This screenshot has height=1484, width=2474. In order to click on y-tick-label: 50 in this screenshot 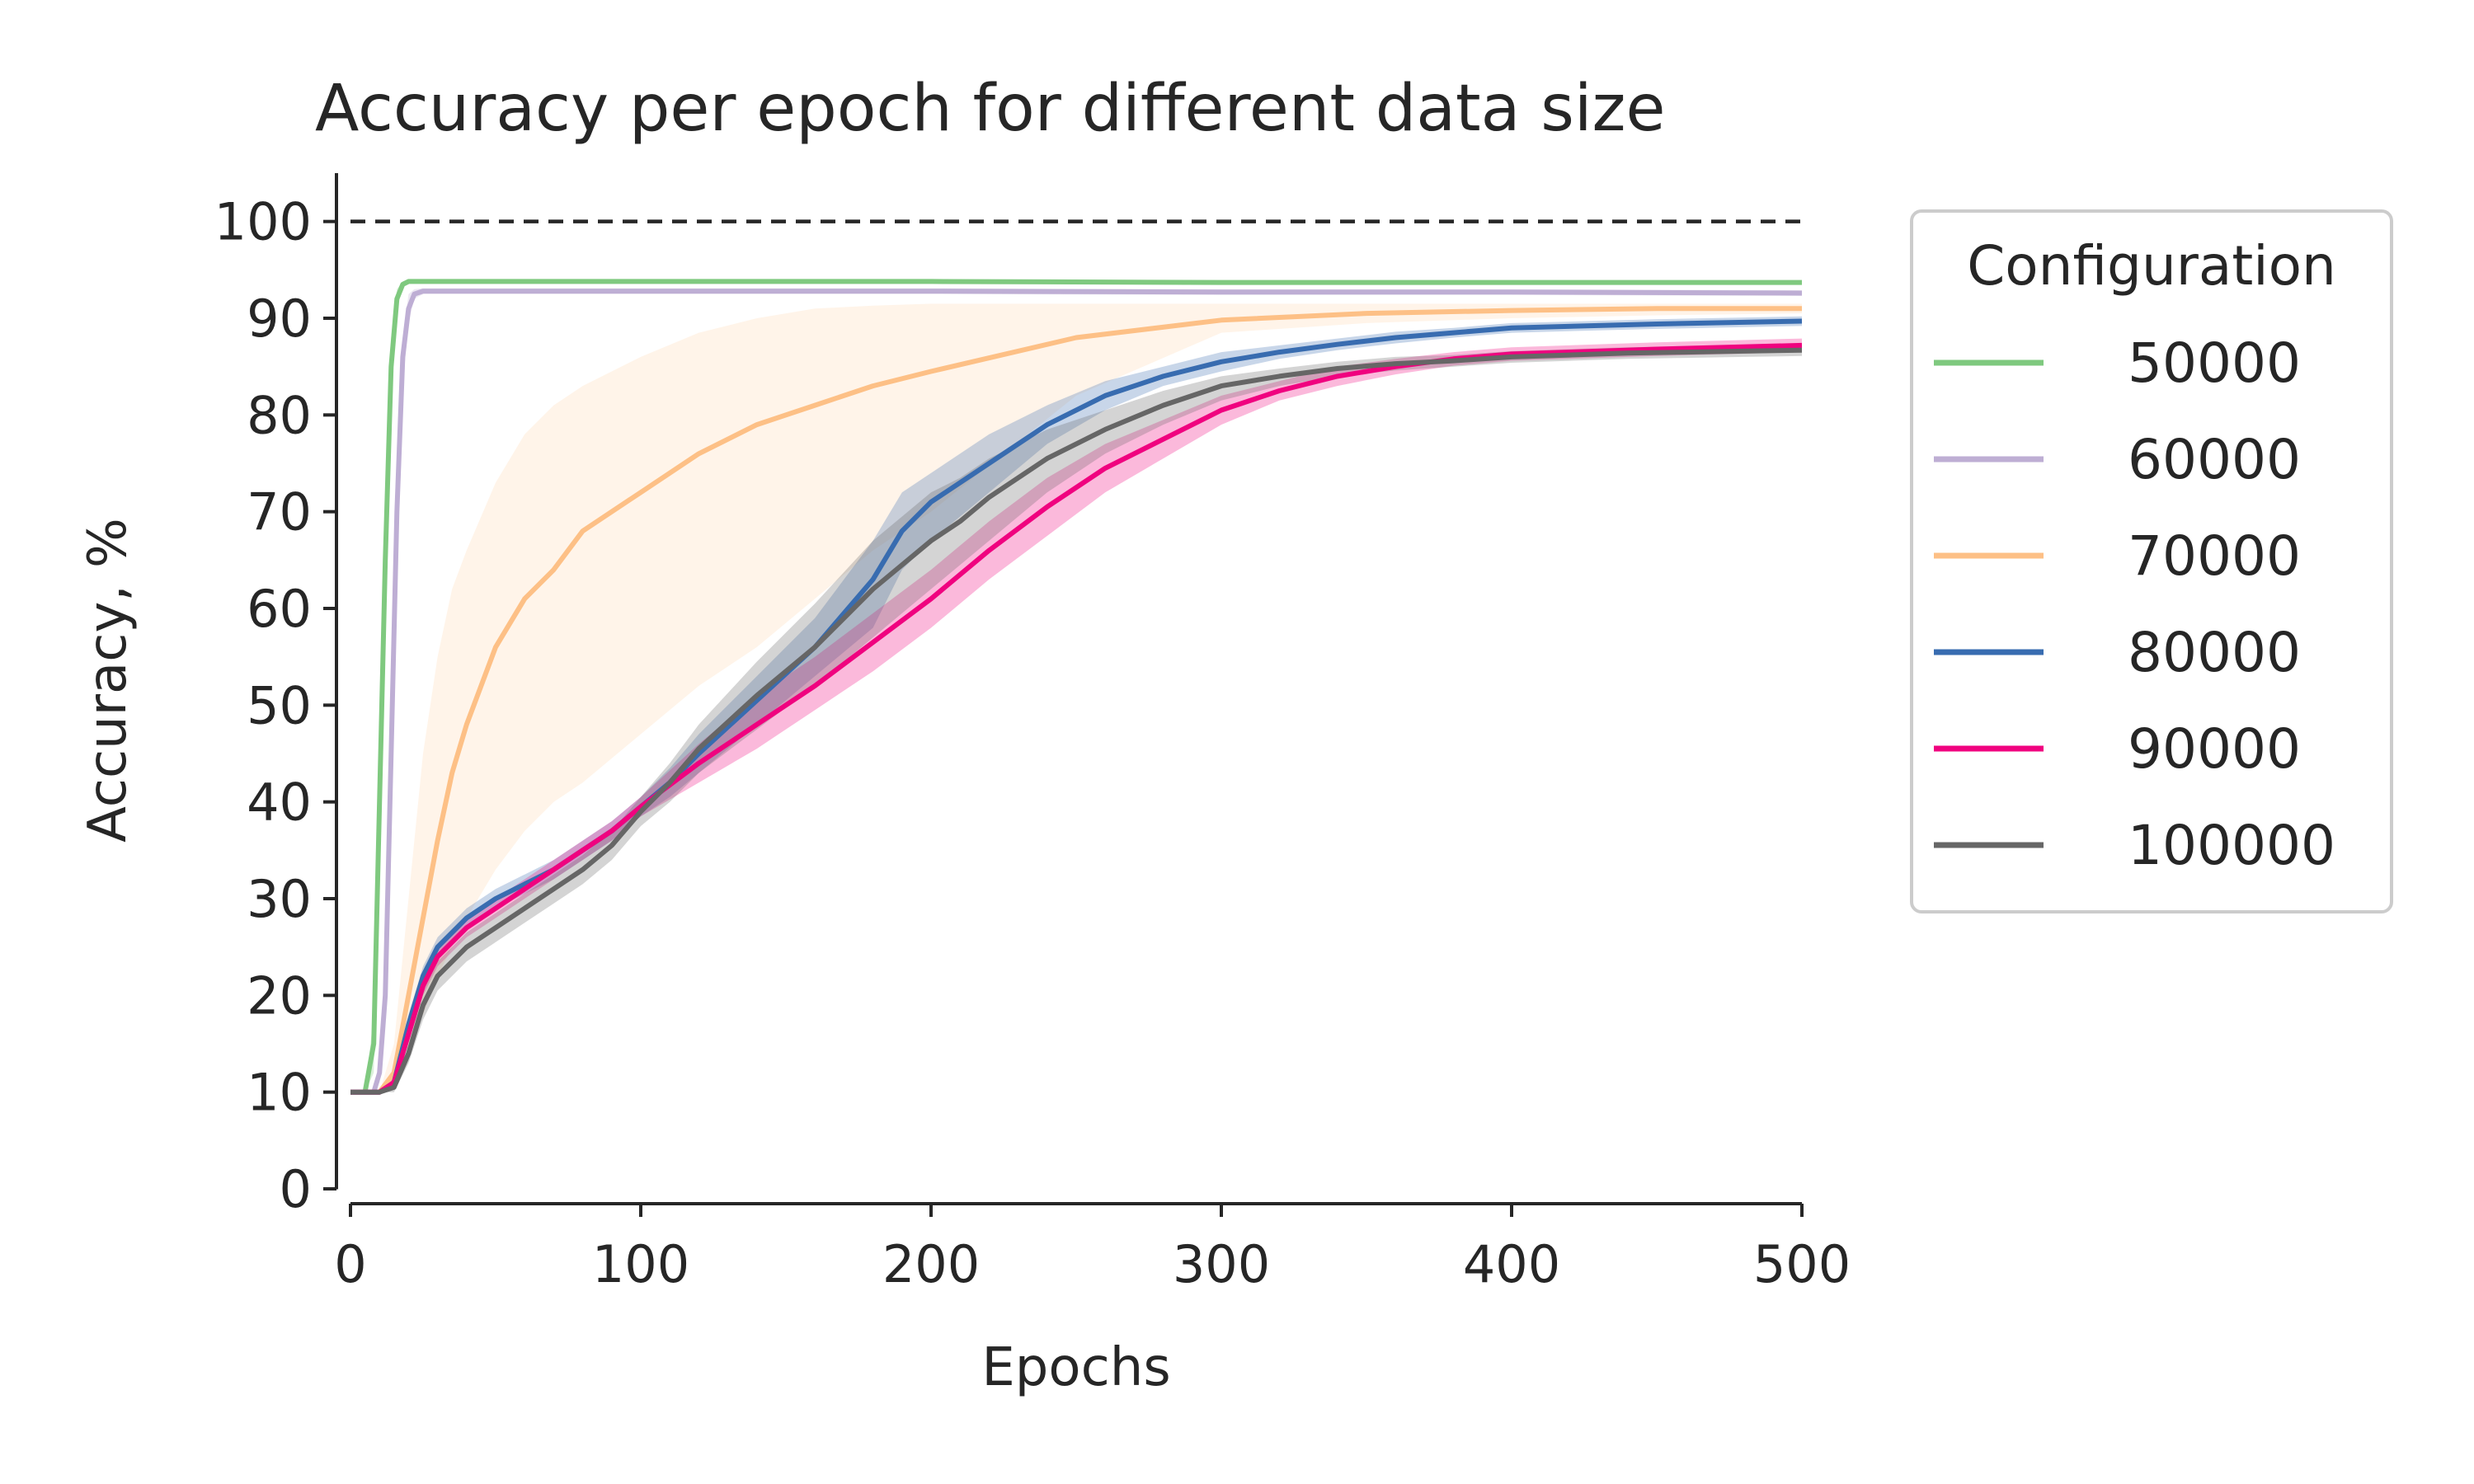, I will do `click(279, 705)`.